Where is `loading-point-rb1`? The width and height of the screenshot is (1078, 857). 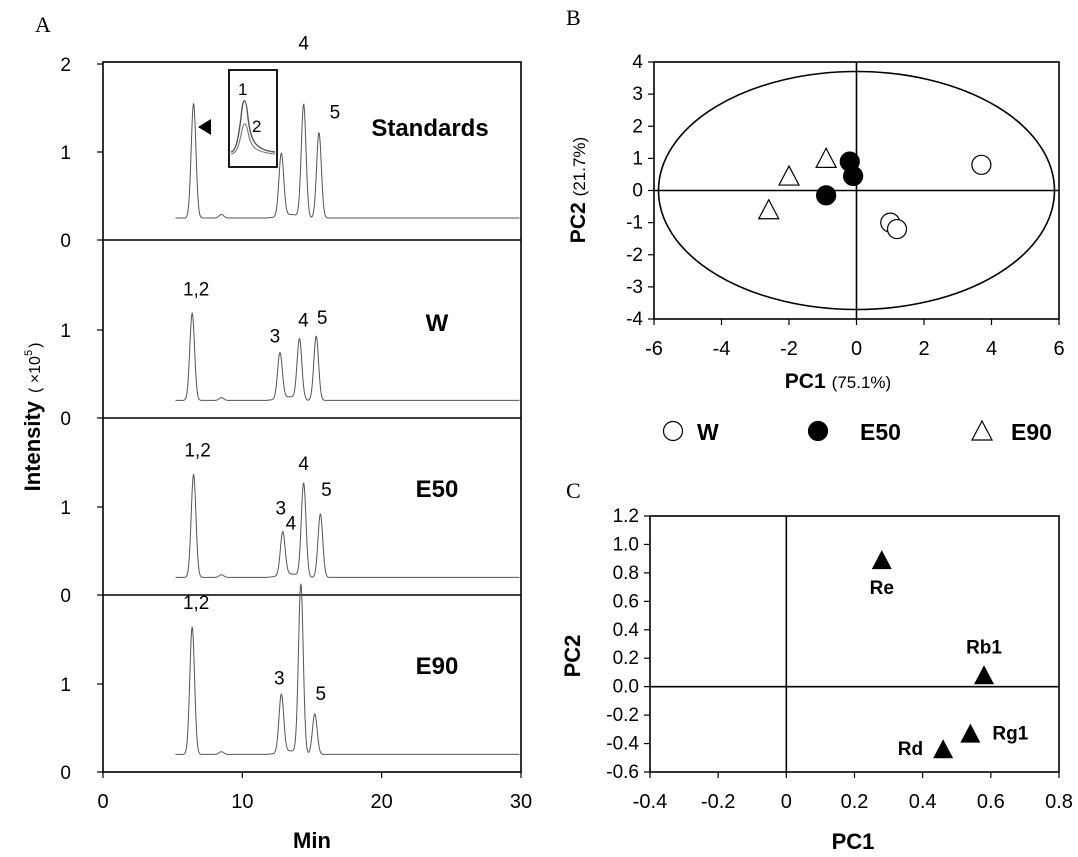 loading-point-rb1 is located at coordinates (984, 675).